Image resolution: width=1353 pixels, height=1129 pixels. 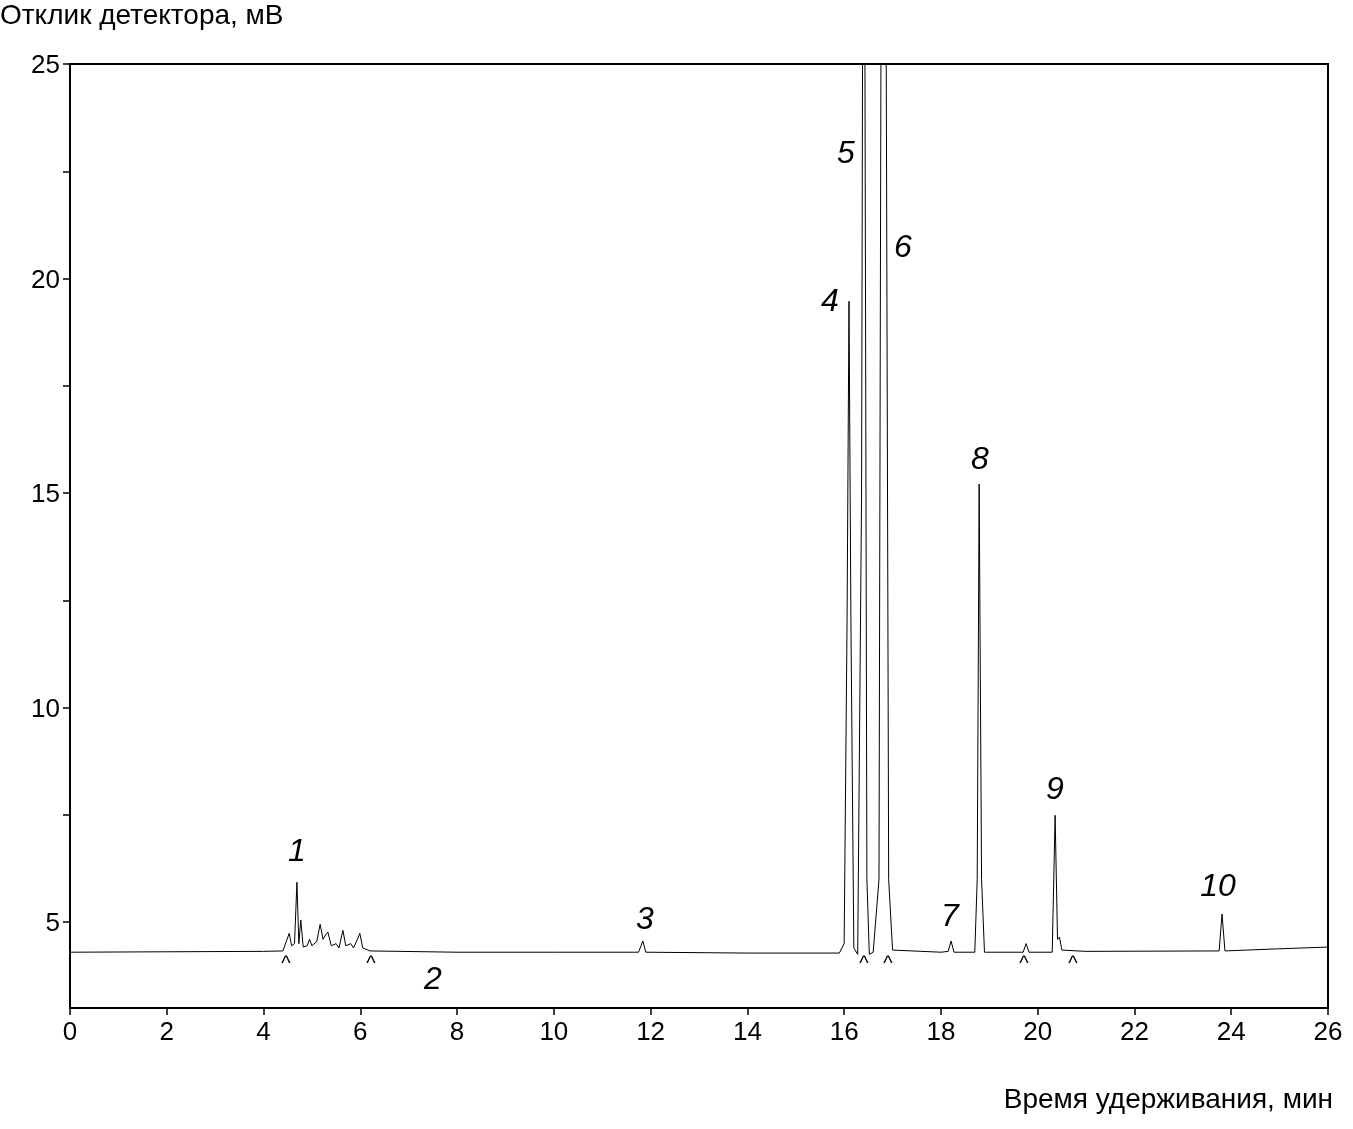 I want to click on annotation: 8, so click(x=980, y=458).